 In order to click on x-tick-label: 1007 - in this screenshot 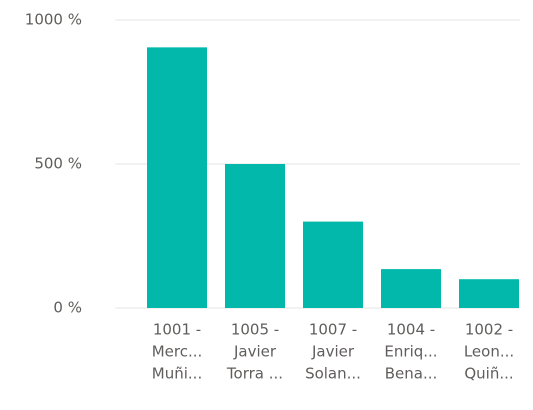, I will do `click(333, 330)`.